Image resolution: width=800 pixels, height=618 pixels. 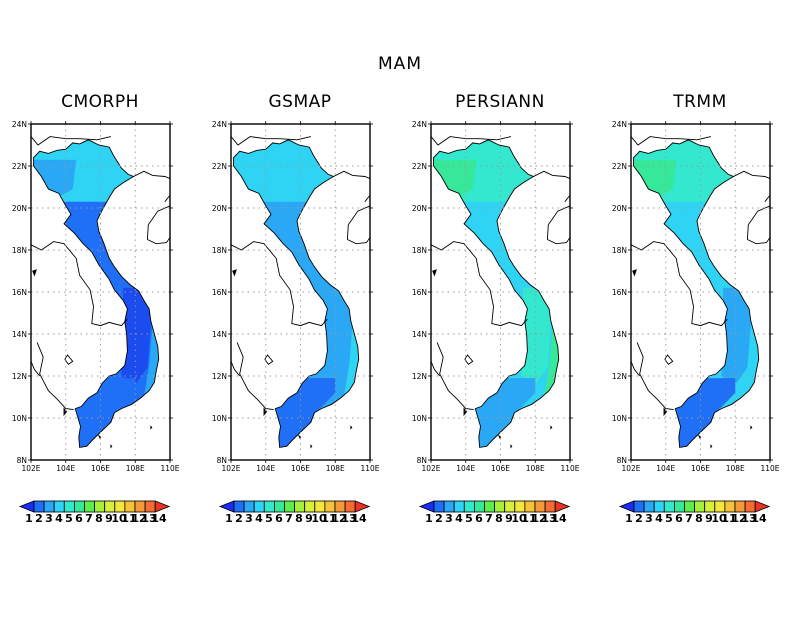 I want to click on colorbar-label: 5, so click(x=269, y=518).